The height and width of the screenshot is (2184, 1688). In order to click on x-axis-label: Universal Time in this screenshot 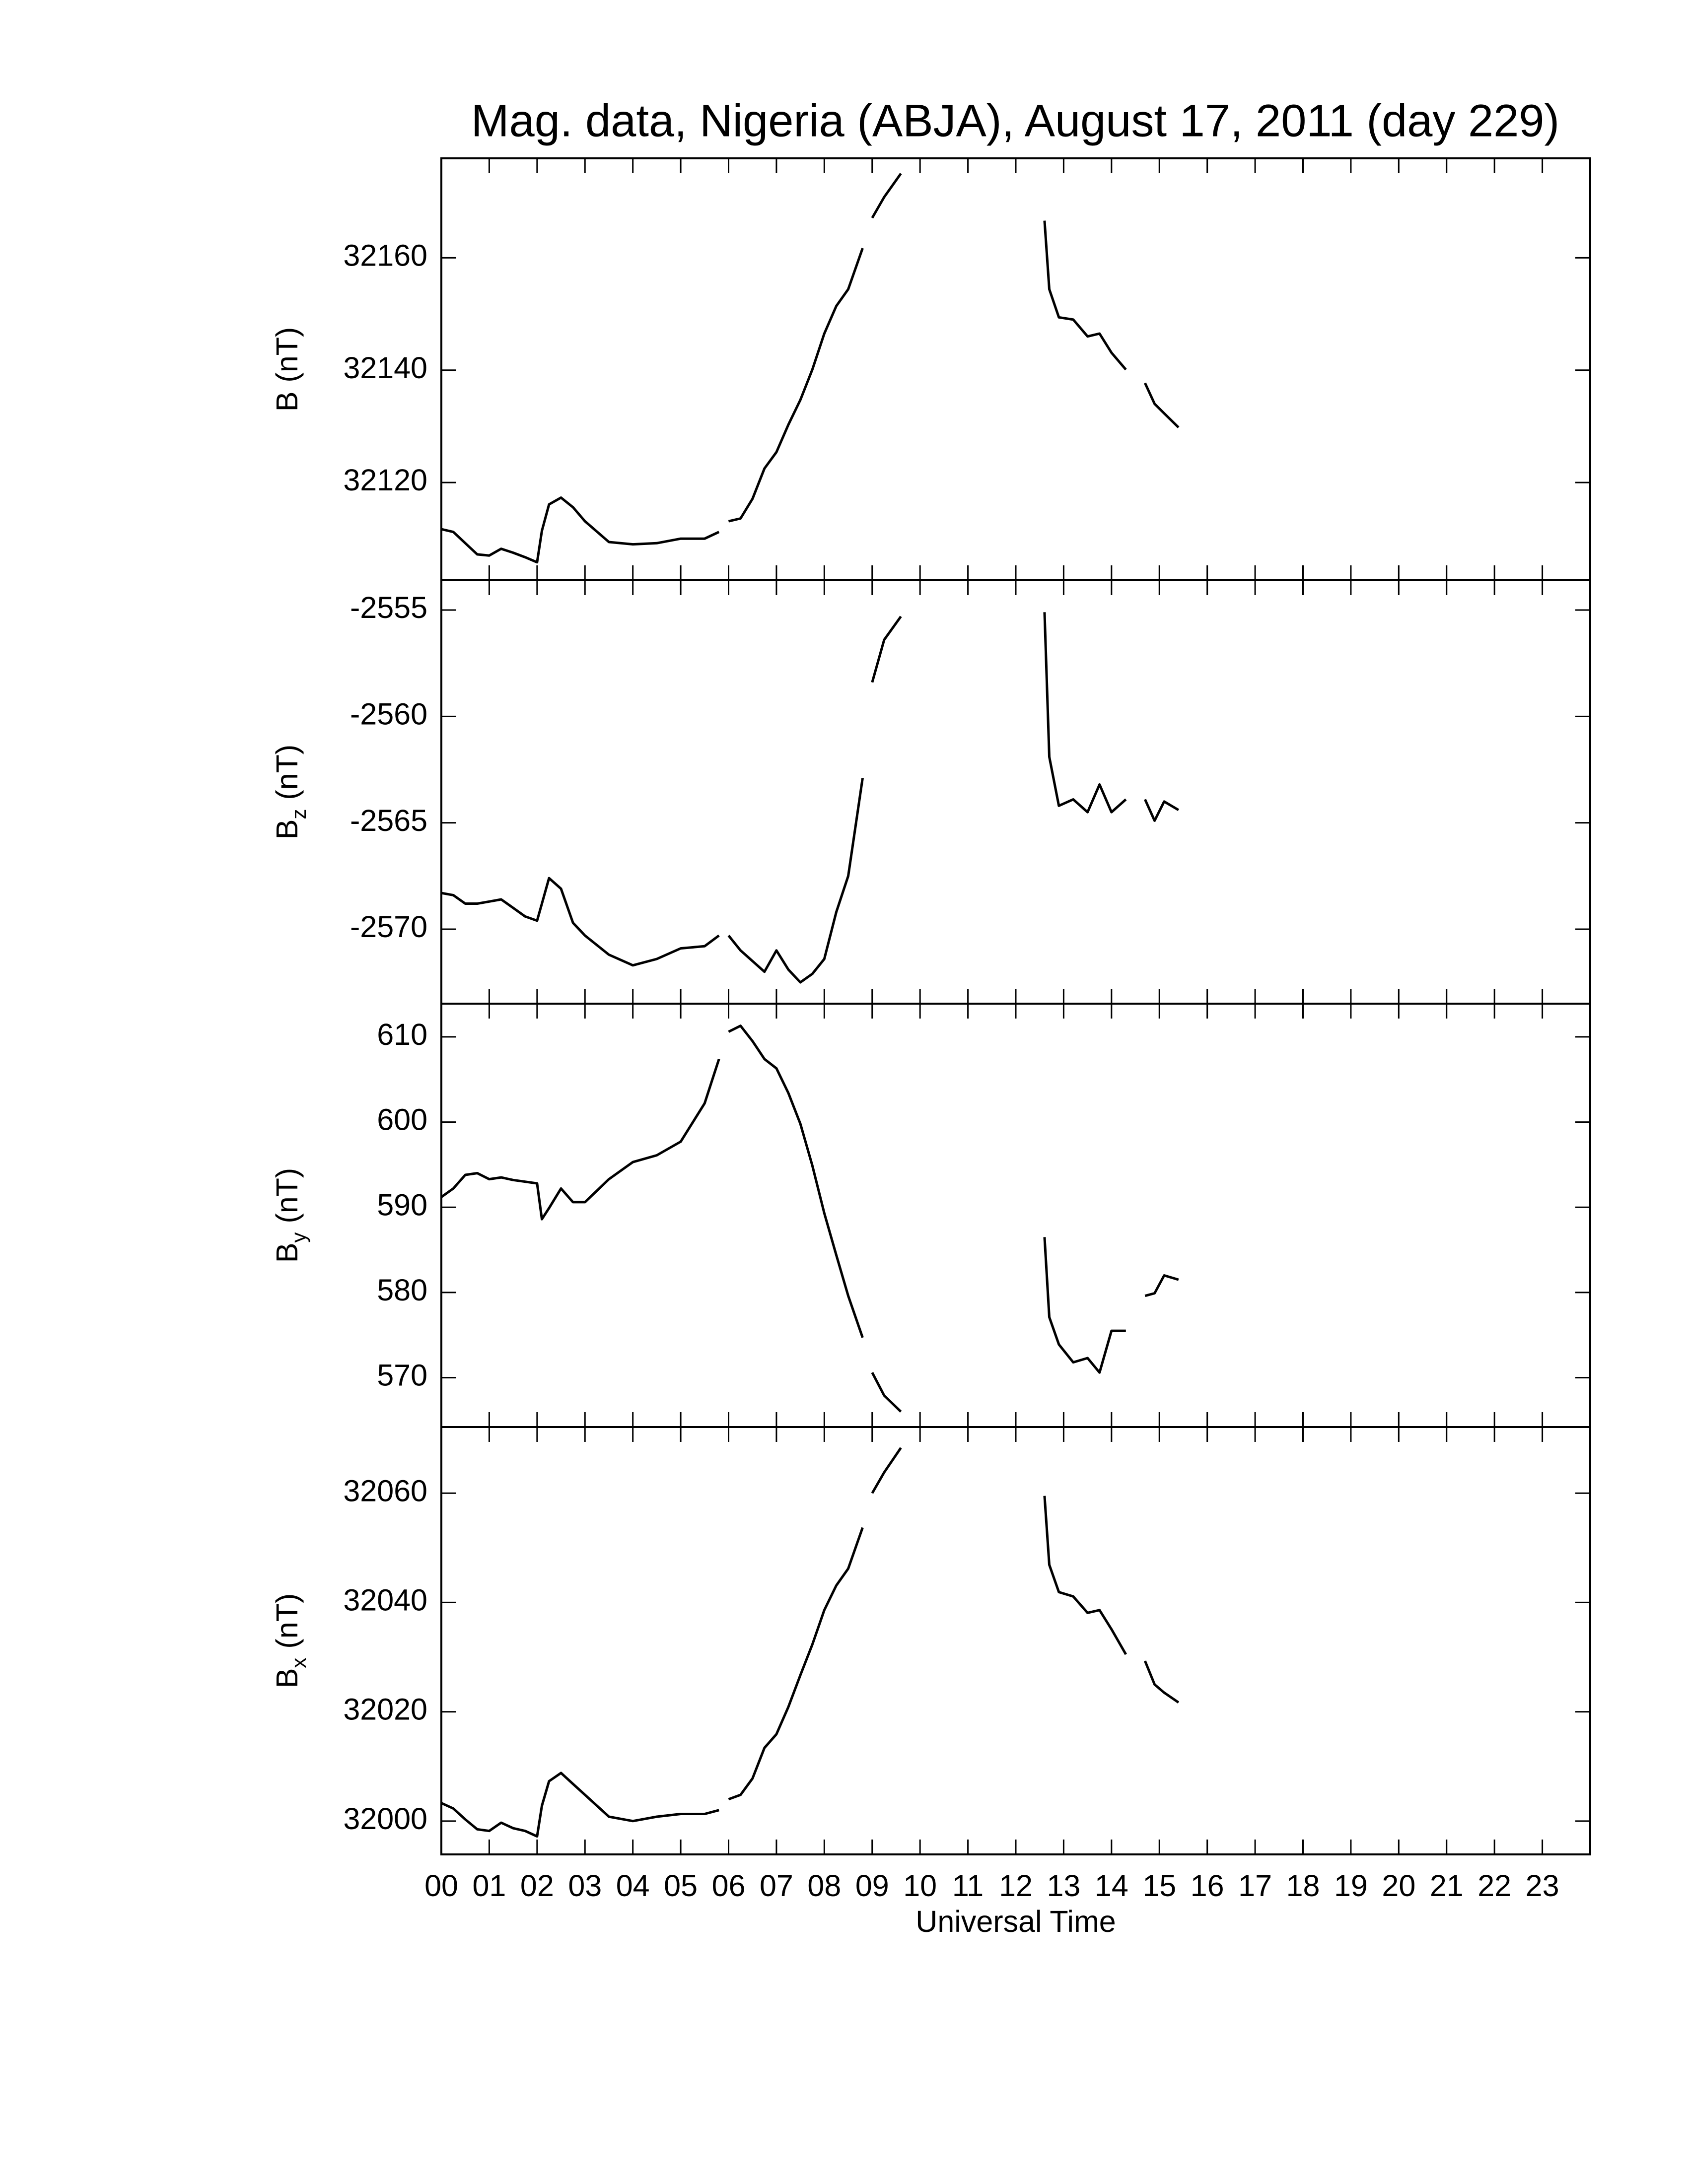, I will do `click(1015, 1921)`.